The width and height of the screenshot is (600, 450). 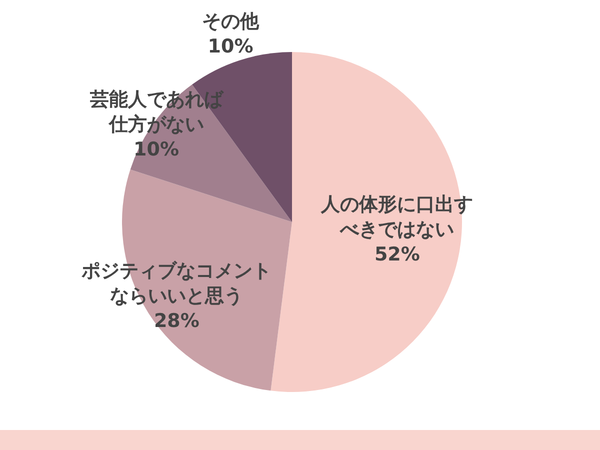 I want to click on slice-label: ポジティブなコメントならいいと思う, so click(x=176, y=284).